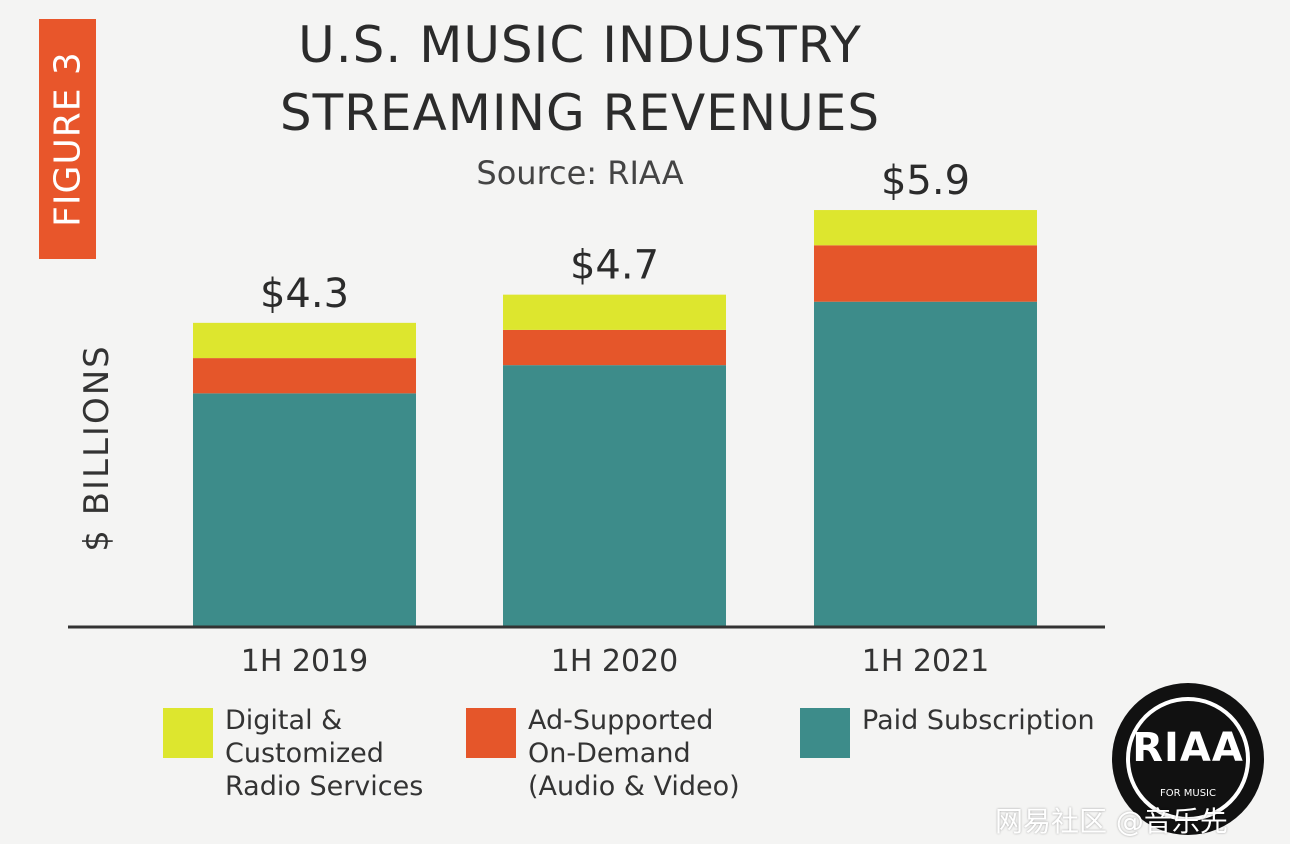 The height and width of the screenshot is (844, 1290). What do you see at coordinates (305, 661) in the screenshot?
I see `x-tick-label-0: 1H 2019` at bounding box center [305, 661].